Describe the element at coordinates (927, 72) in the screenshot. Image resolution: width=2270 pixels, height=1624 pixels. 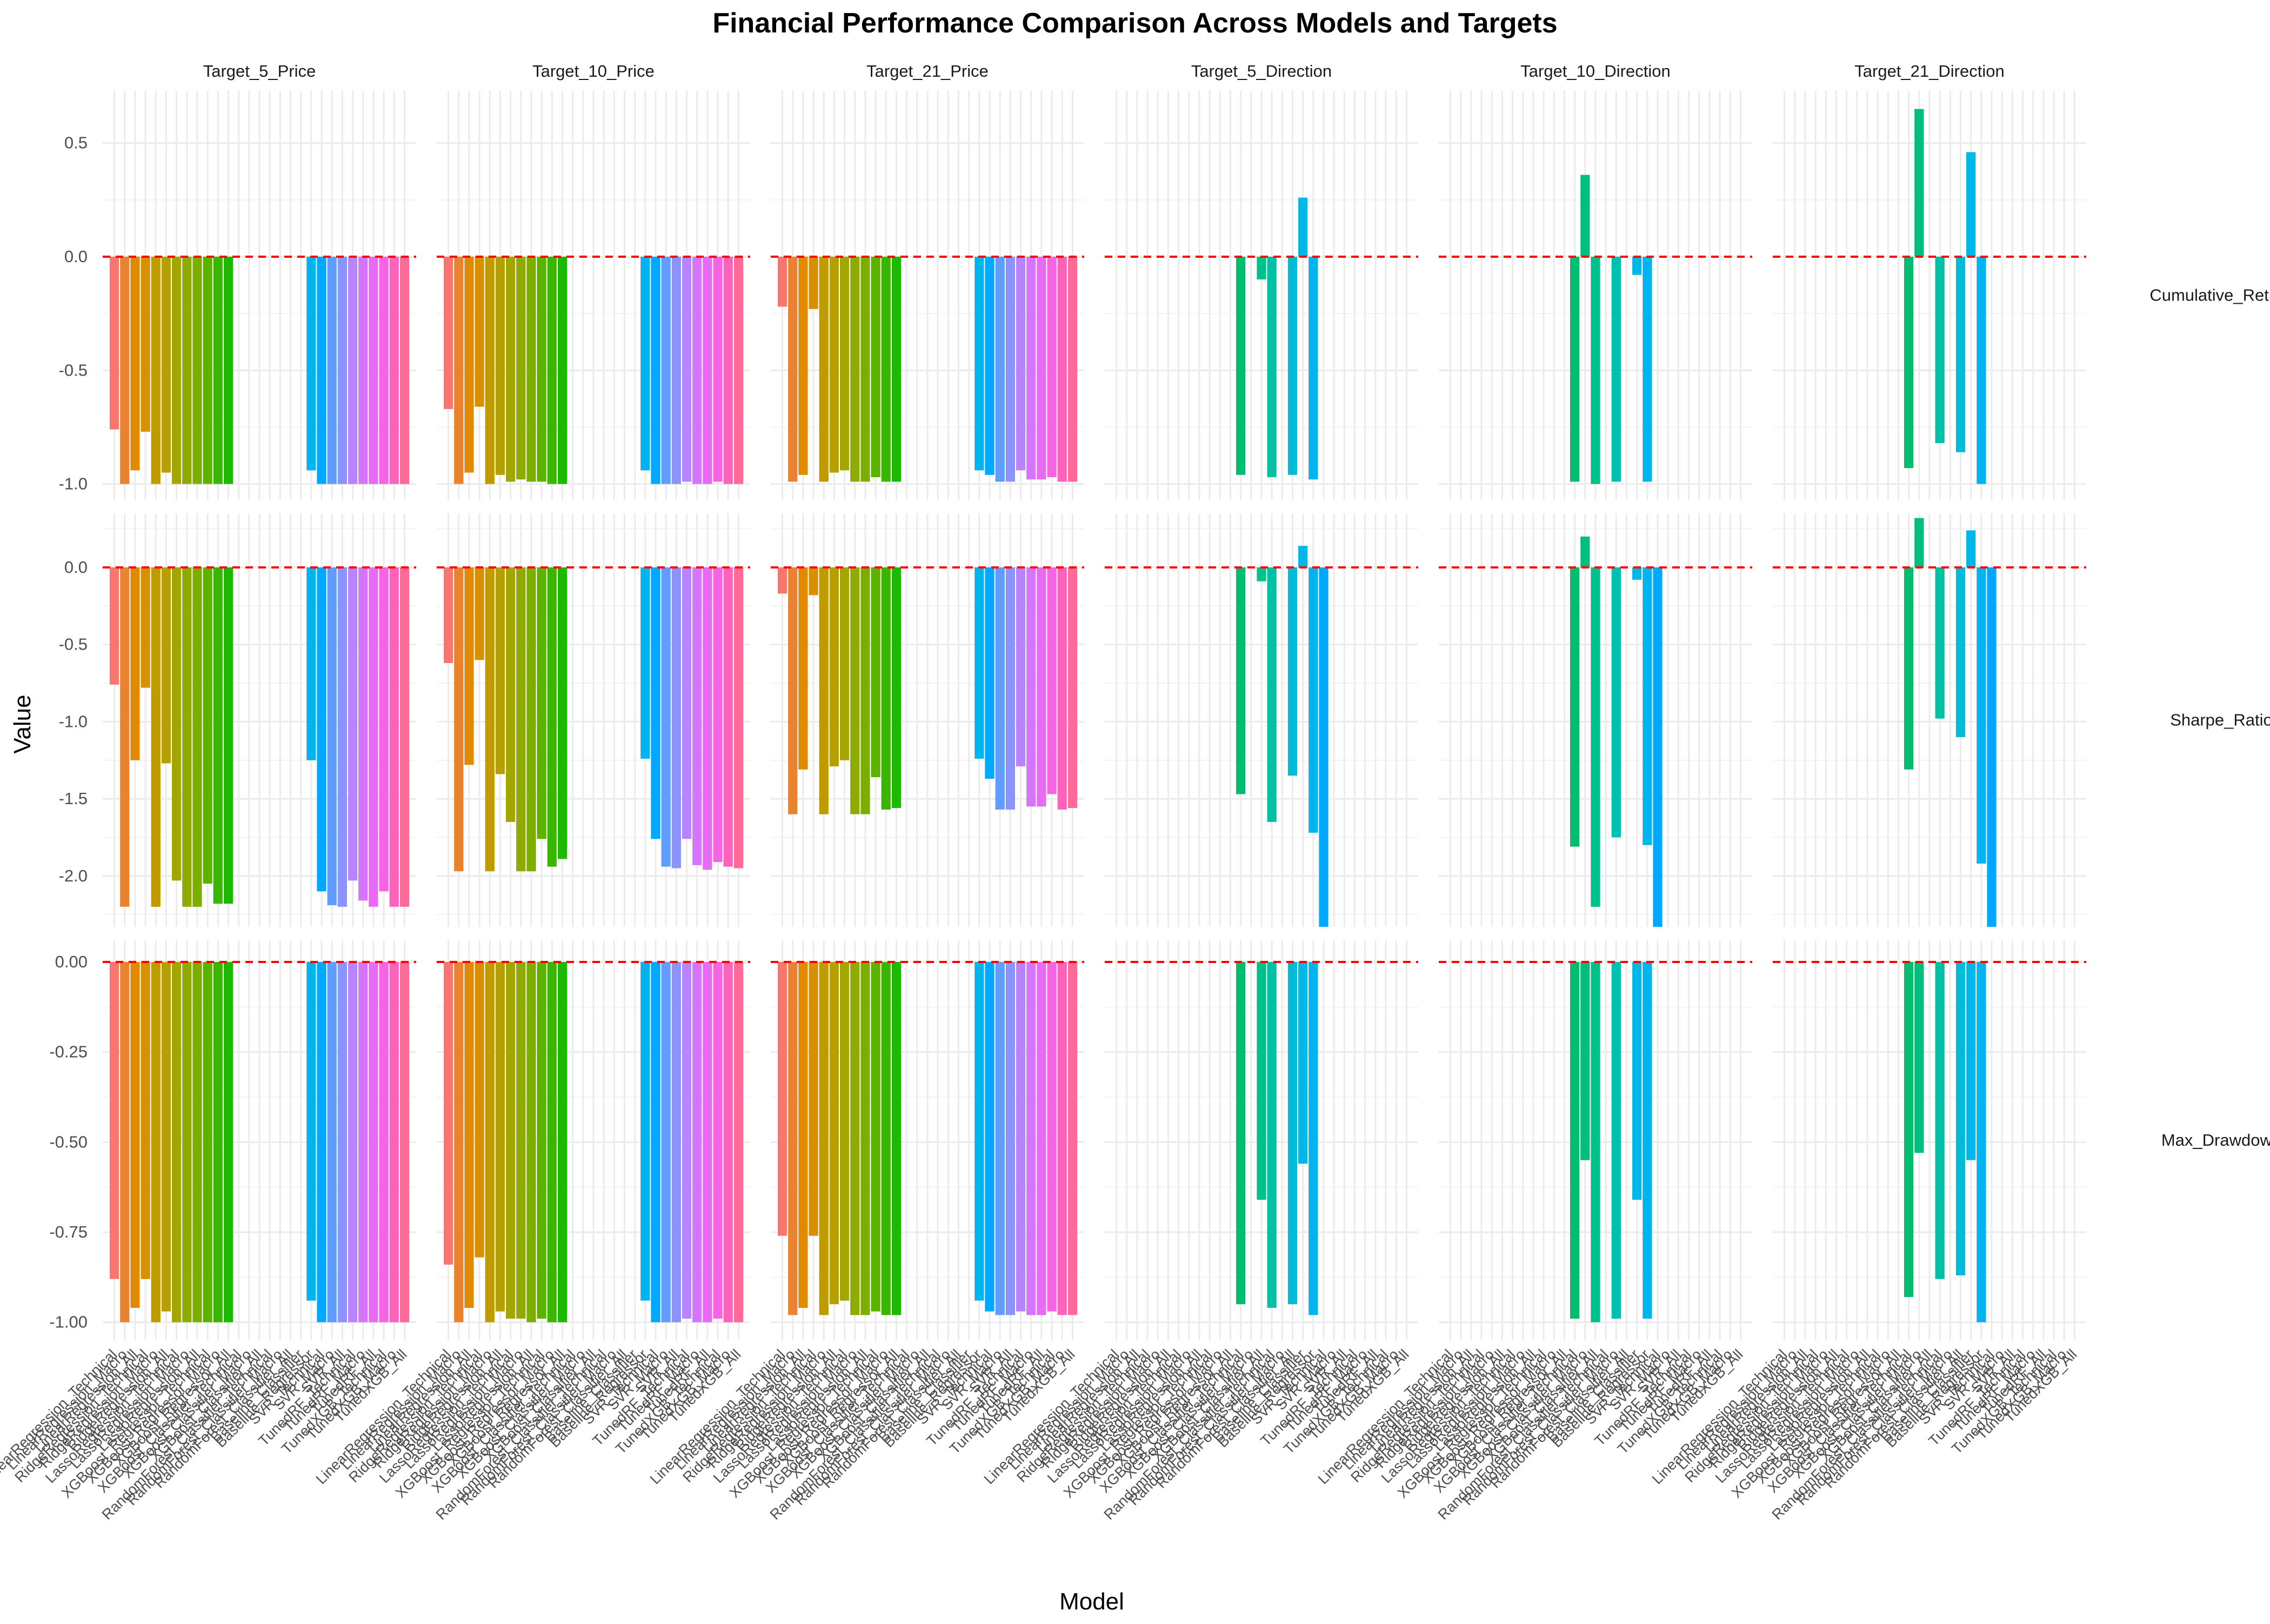
I see `column-strip-label: Target_21_Price` at that location.